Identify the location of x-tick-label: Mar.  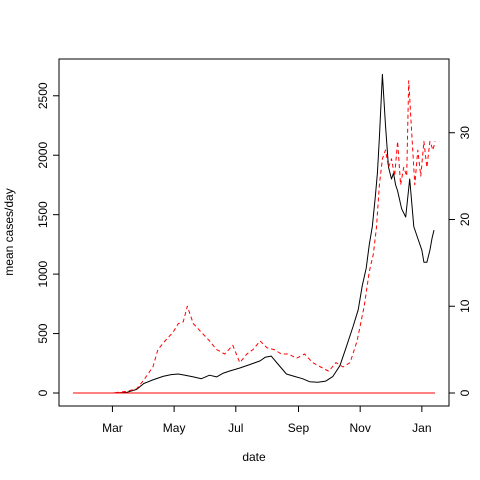
(112, 428).